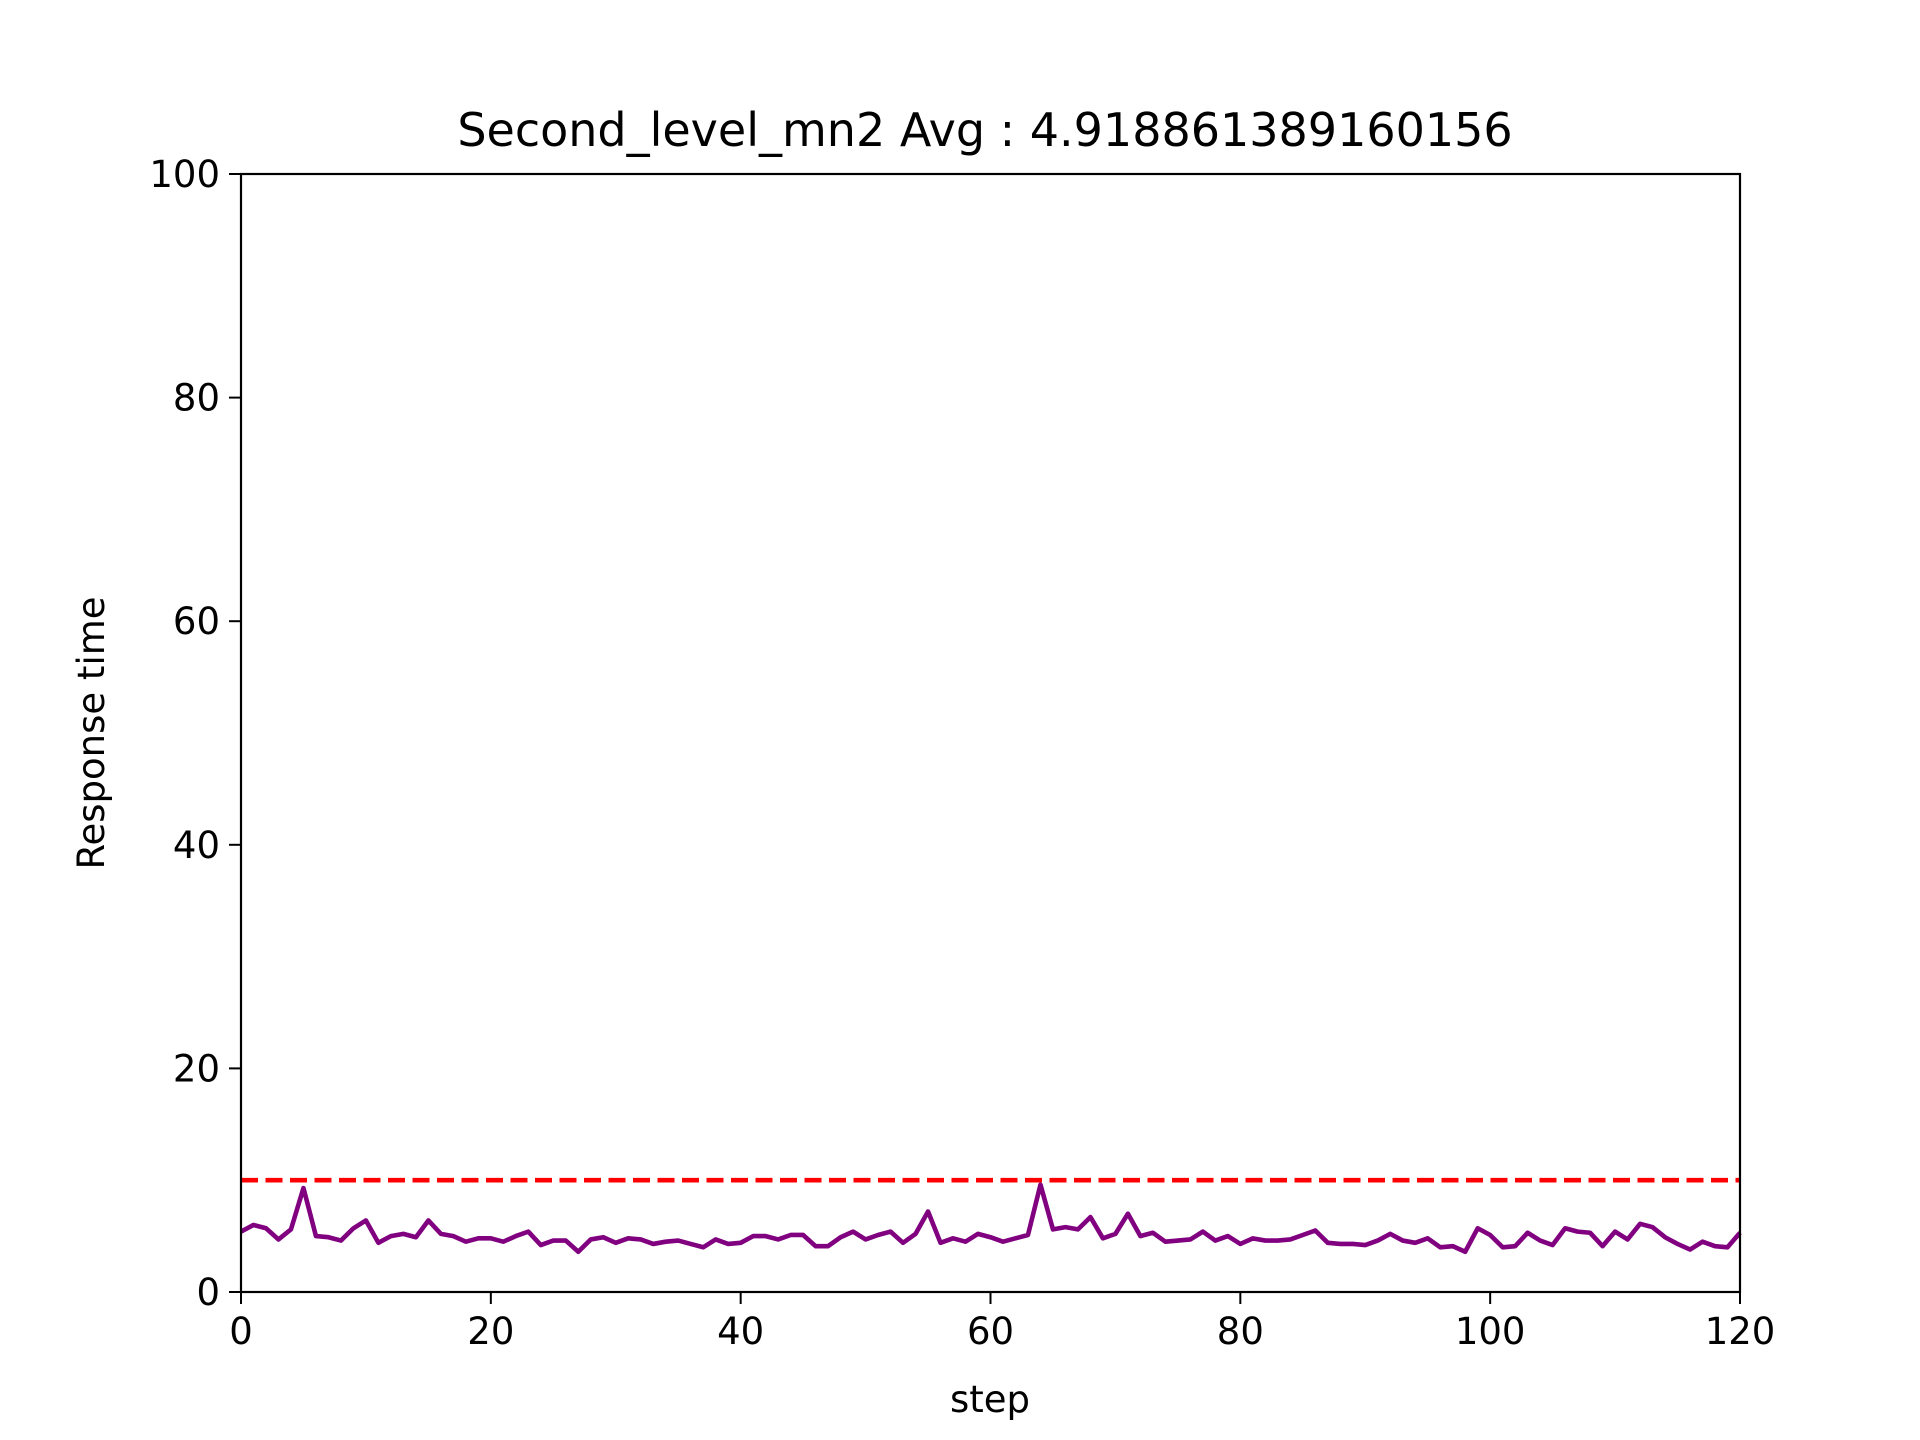 The image size is (1920, 1440). I want to click on x-tick-label: 60, so click(990, 1331).